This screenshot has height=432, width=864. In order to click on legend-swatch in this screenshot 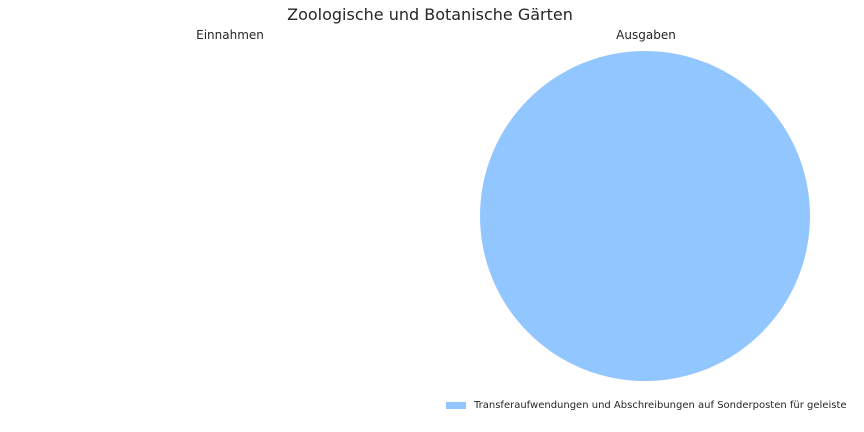, I will do `click(456, 405)`.